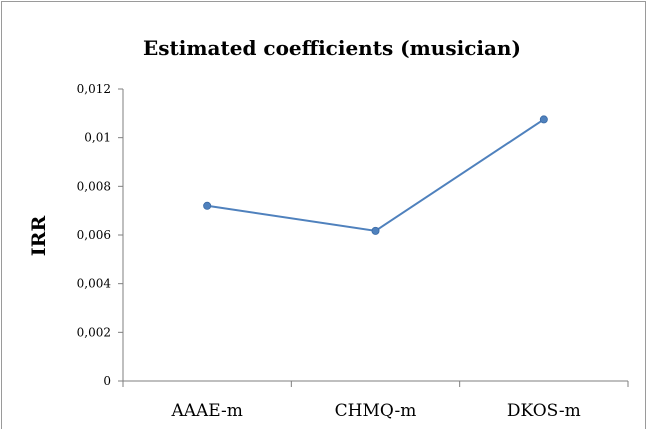 The width and height of the screenshot is (648, 430). What do you see at coordinates (94, 89) in the screenshot?
I see `y-tick-label: 0,012` at bounding box center [94, 89].